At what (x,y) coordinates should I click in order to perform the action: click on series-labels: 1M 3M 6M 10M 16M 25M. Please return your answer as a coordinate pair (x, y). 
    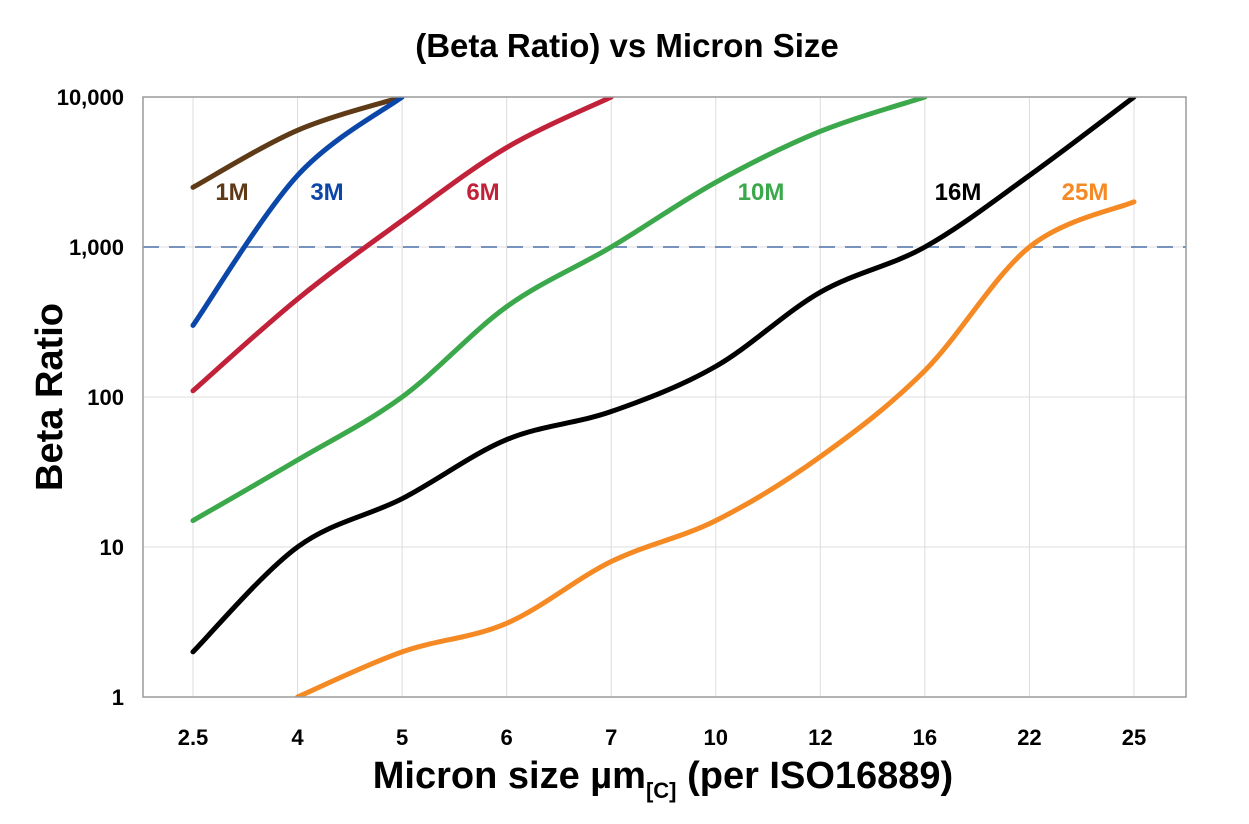
    Looking at the image, I should click on (661, 192).